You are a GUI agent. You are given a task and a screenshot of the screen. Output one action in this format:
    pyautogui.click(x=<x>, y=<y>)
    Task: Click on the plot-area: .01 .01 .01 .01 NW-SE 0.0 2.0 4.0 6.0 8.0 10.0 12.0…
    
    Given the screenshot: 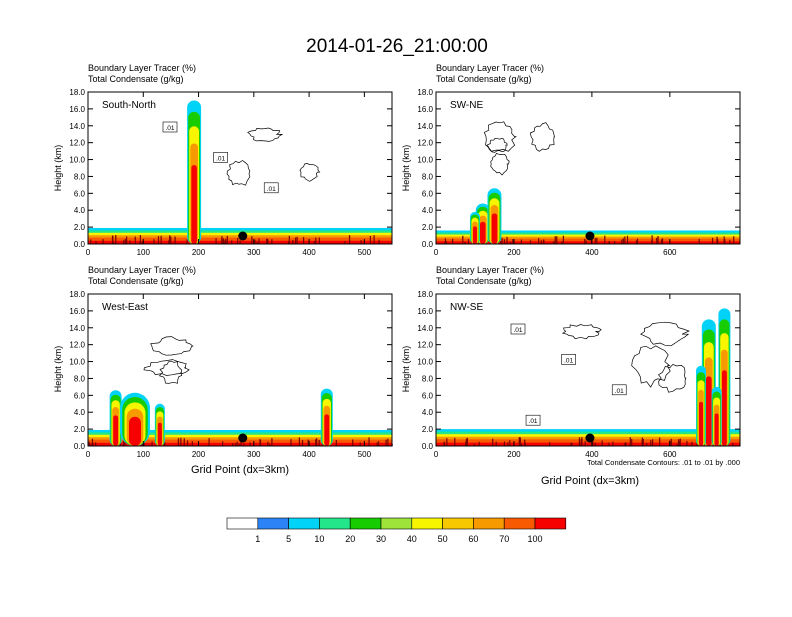 What is the action you would take?
    pyautogui.click(x=579, y=374)
    